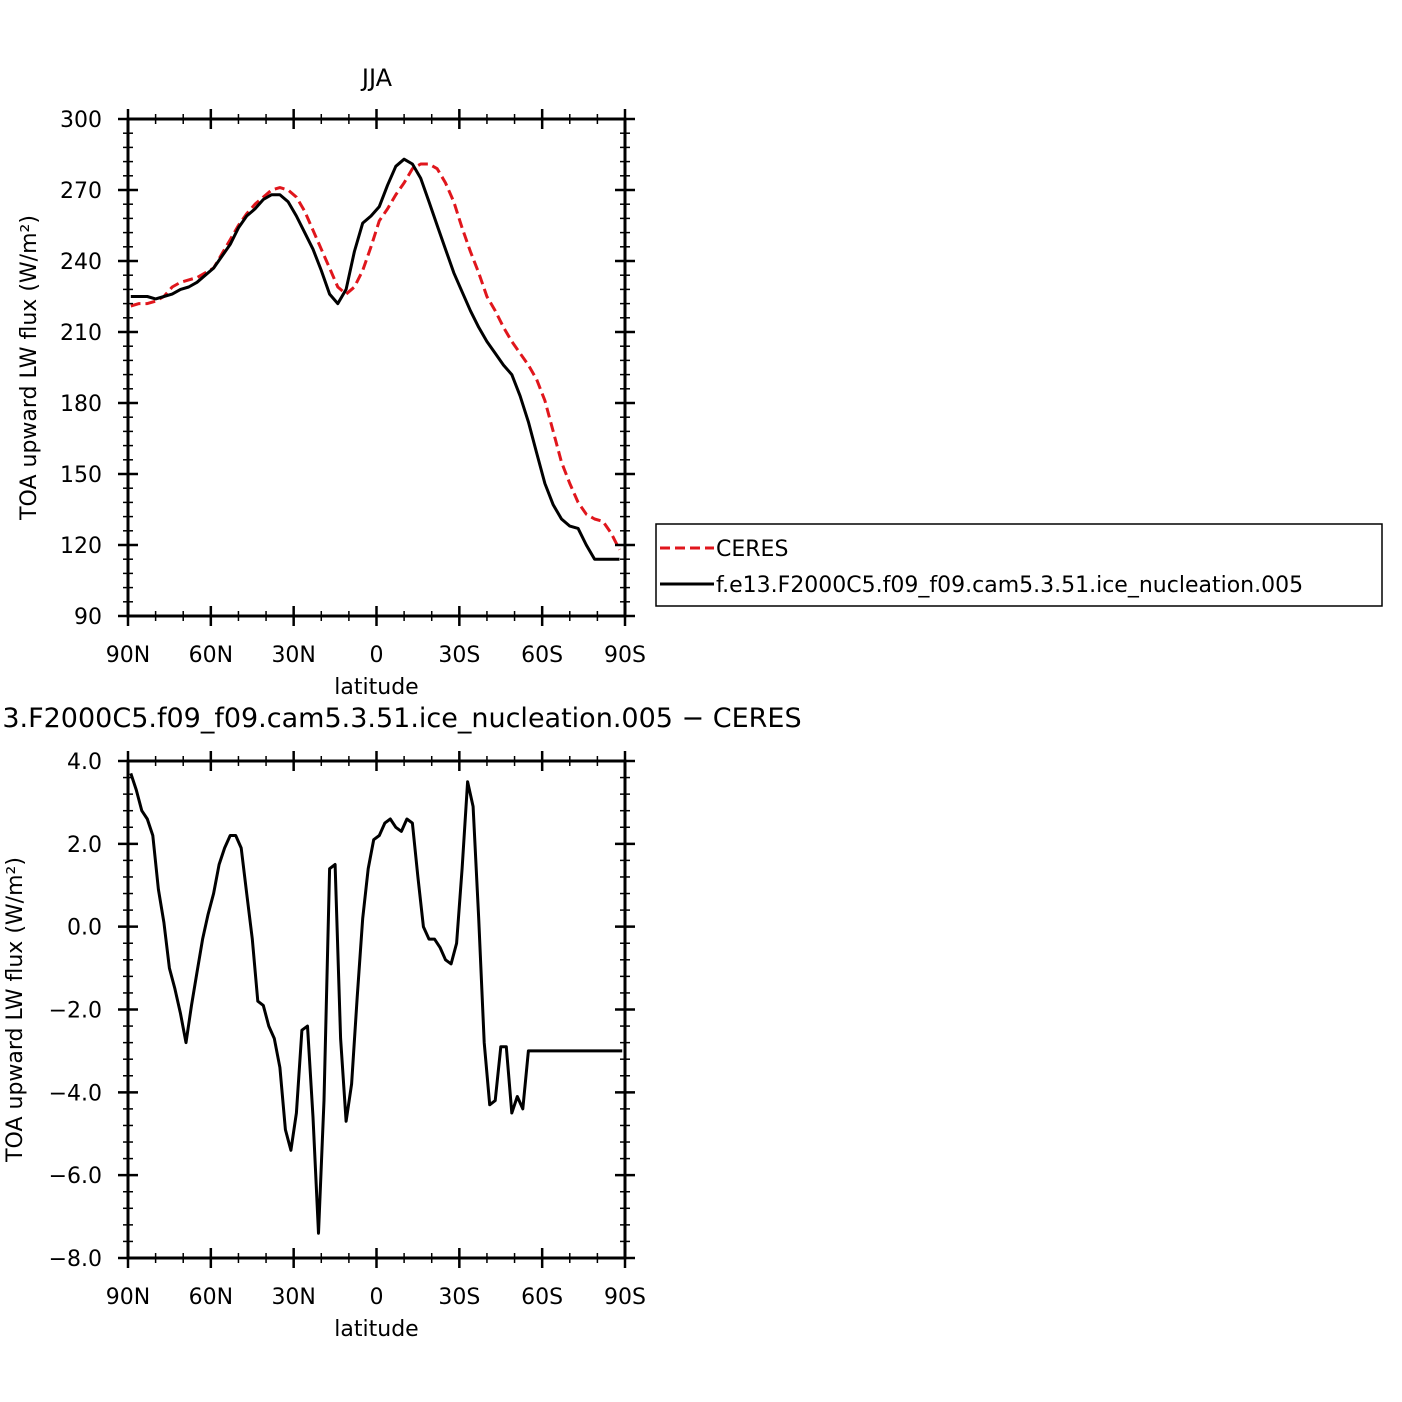  What do you see at coordinates (75, 1093) in the screenshot?
I see `y-tick-label: −4.0` at bounding box center [75, 1093].